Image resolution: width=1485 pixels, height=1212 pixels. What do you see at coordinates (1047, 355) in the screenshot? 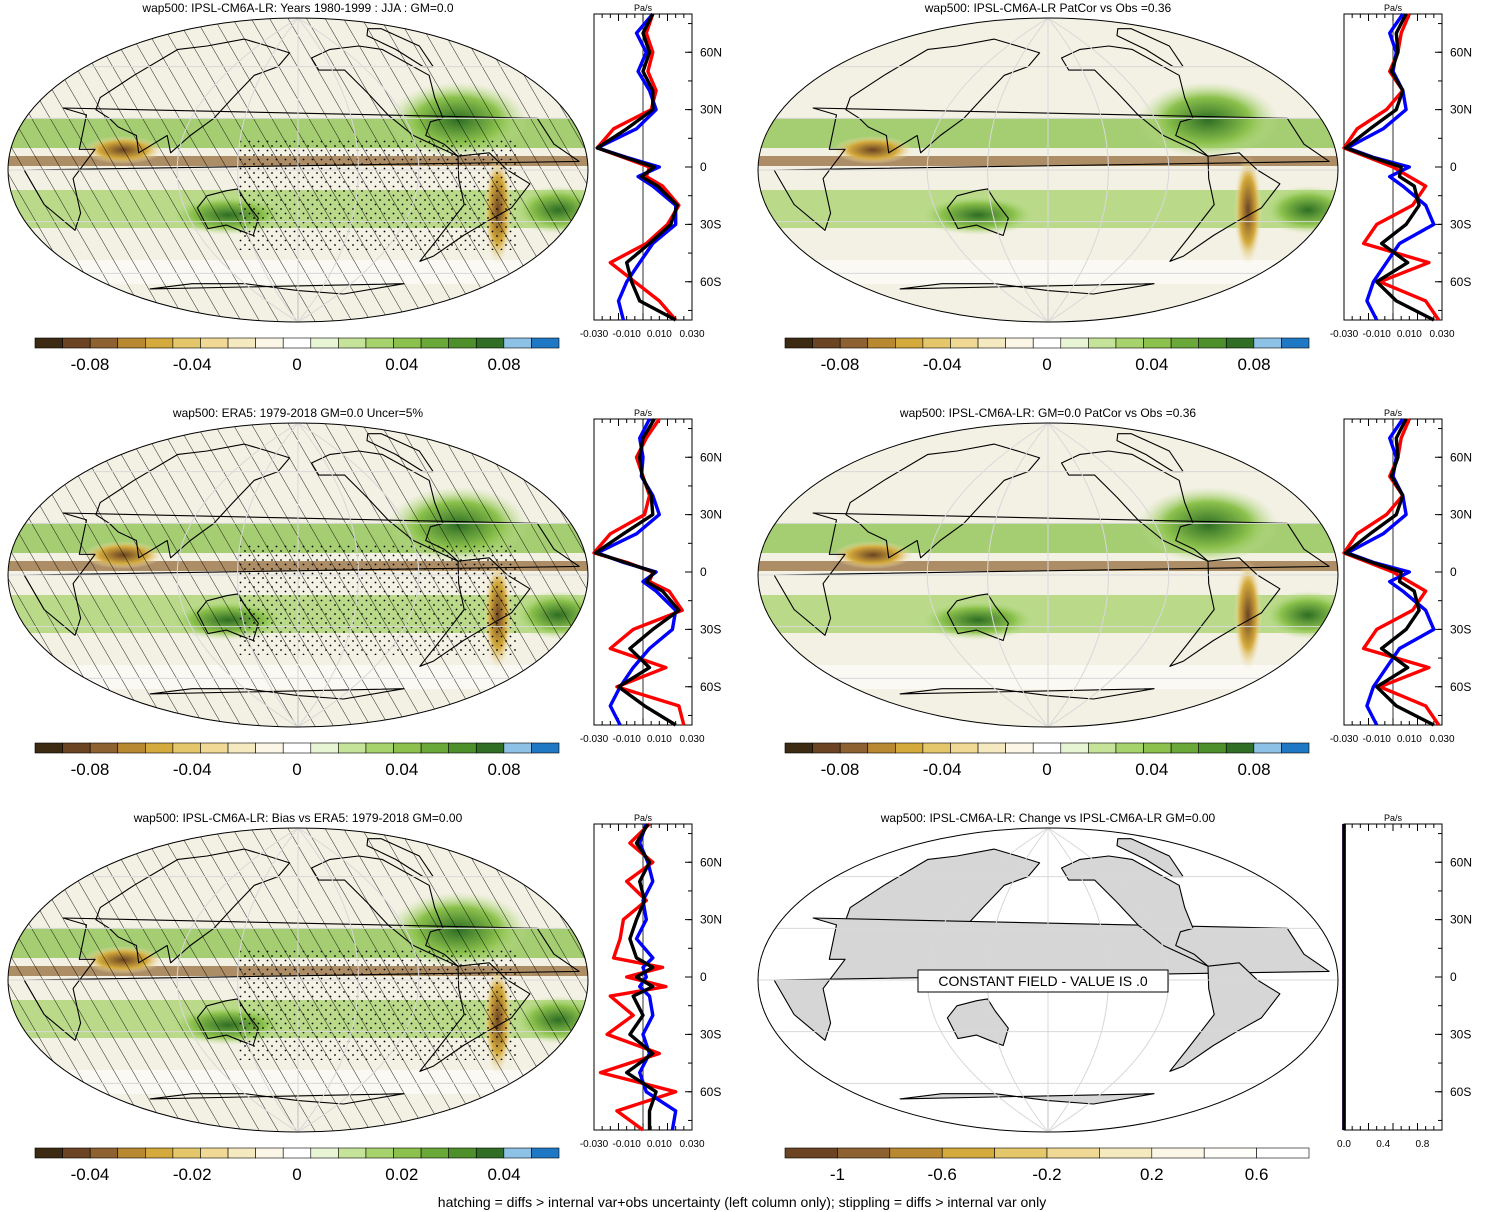
I see `colorbar: -0.08 -0.04 0 0.04 0.08` at bounding box center [1047, 355].